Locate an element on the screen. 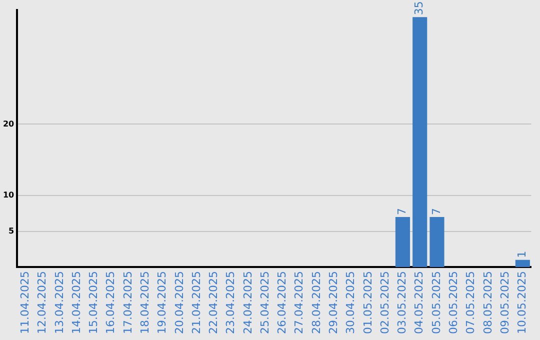  x-tick-label: 10.05.2025 is located at coordinates (522, 302).